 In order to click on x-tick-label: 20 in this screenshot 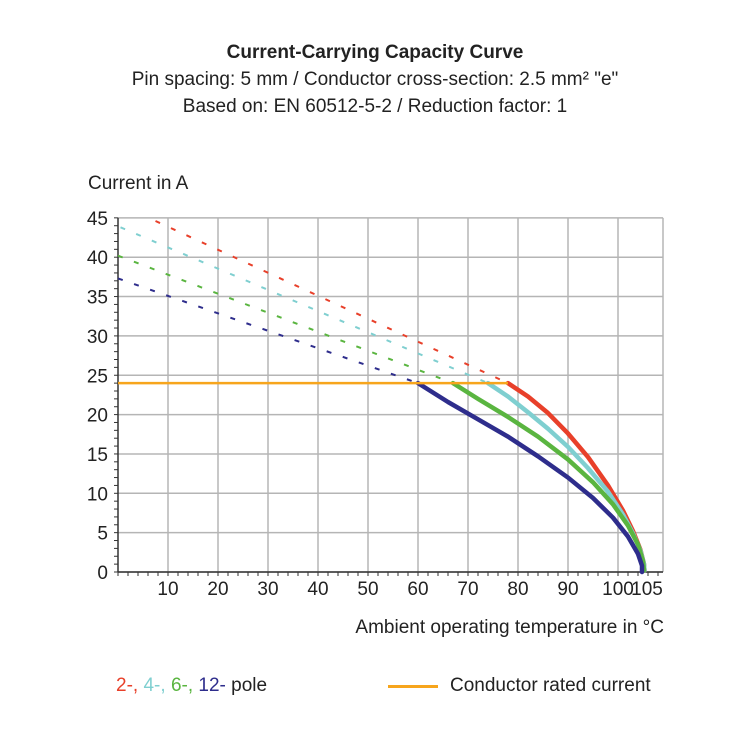, I will do `click(217, 589)`.